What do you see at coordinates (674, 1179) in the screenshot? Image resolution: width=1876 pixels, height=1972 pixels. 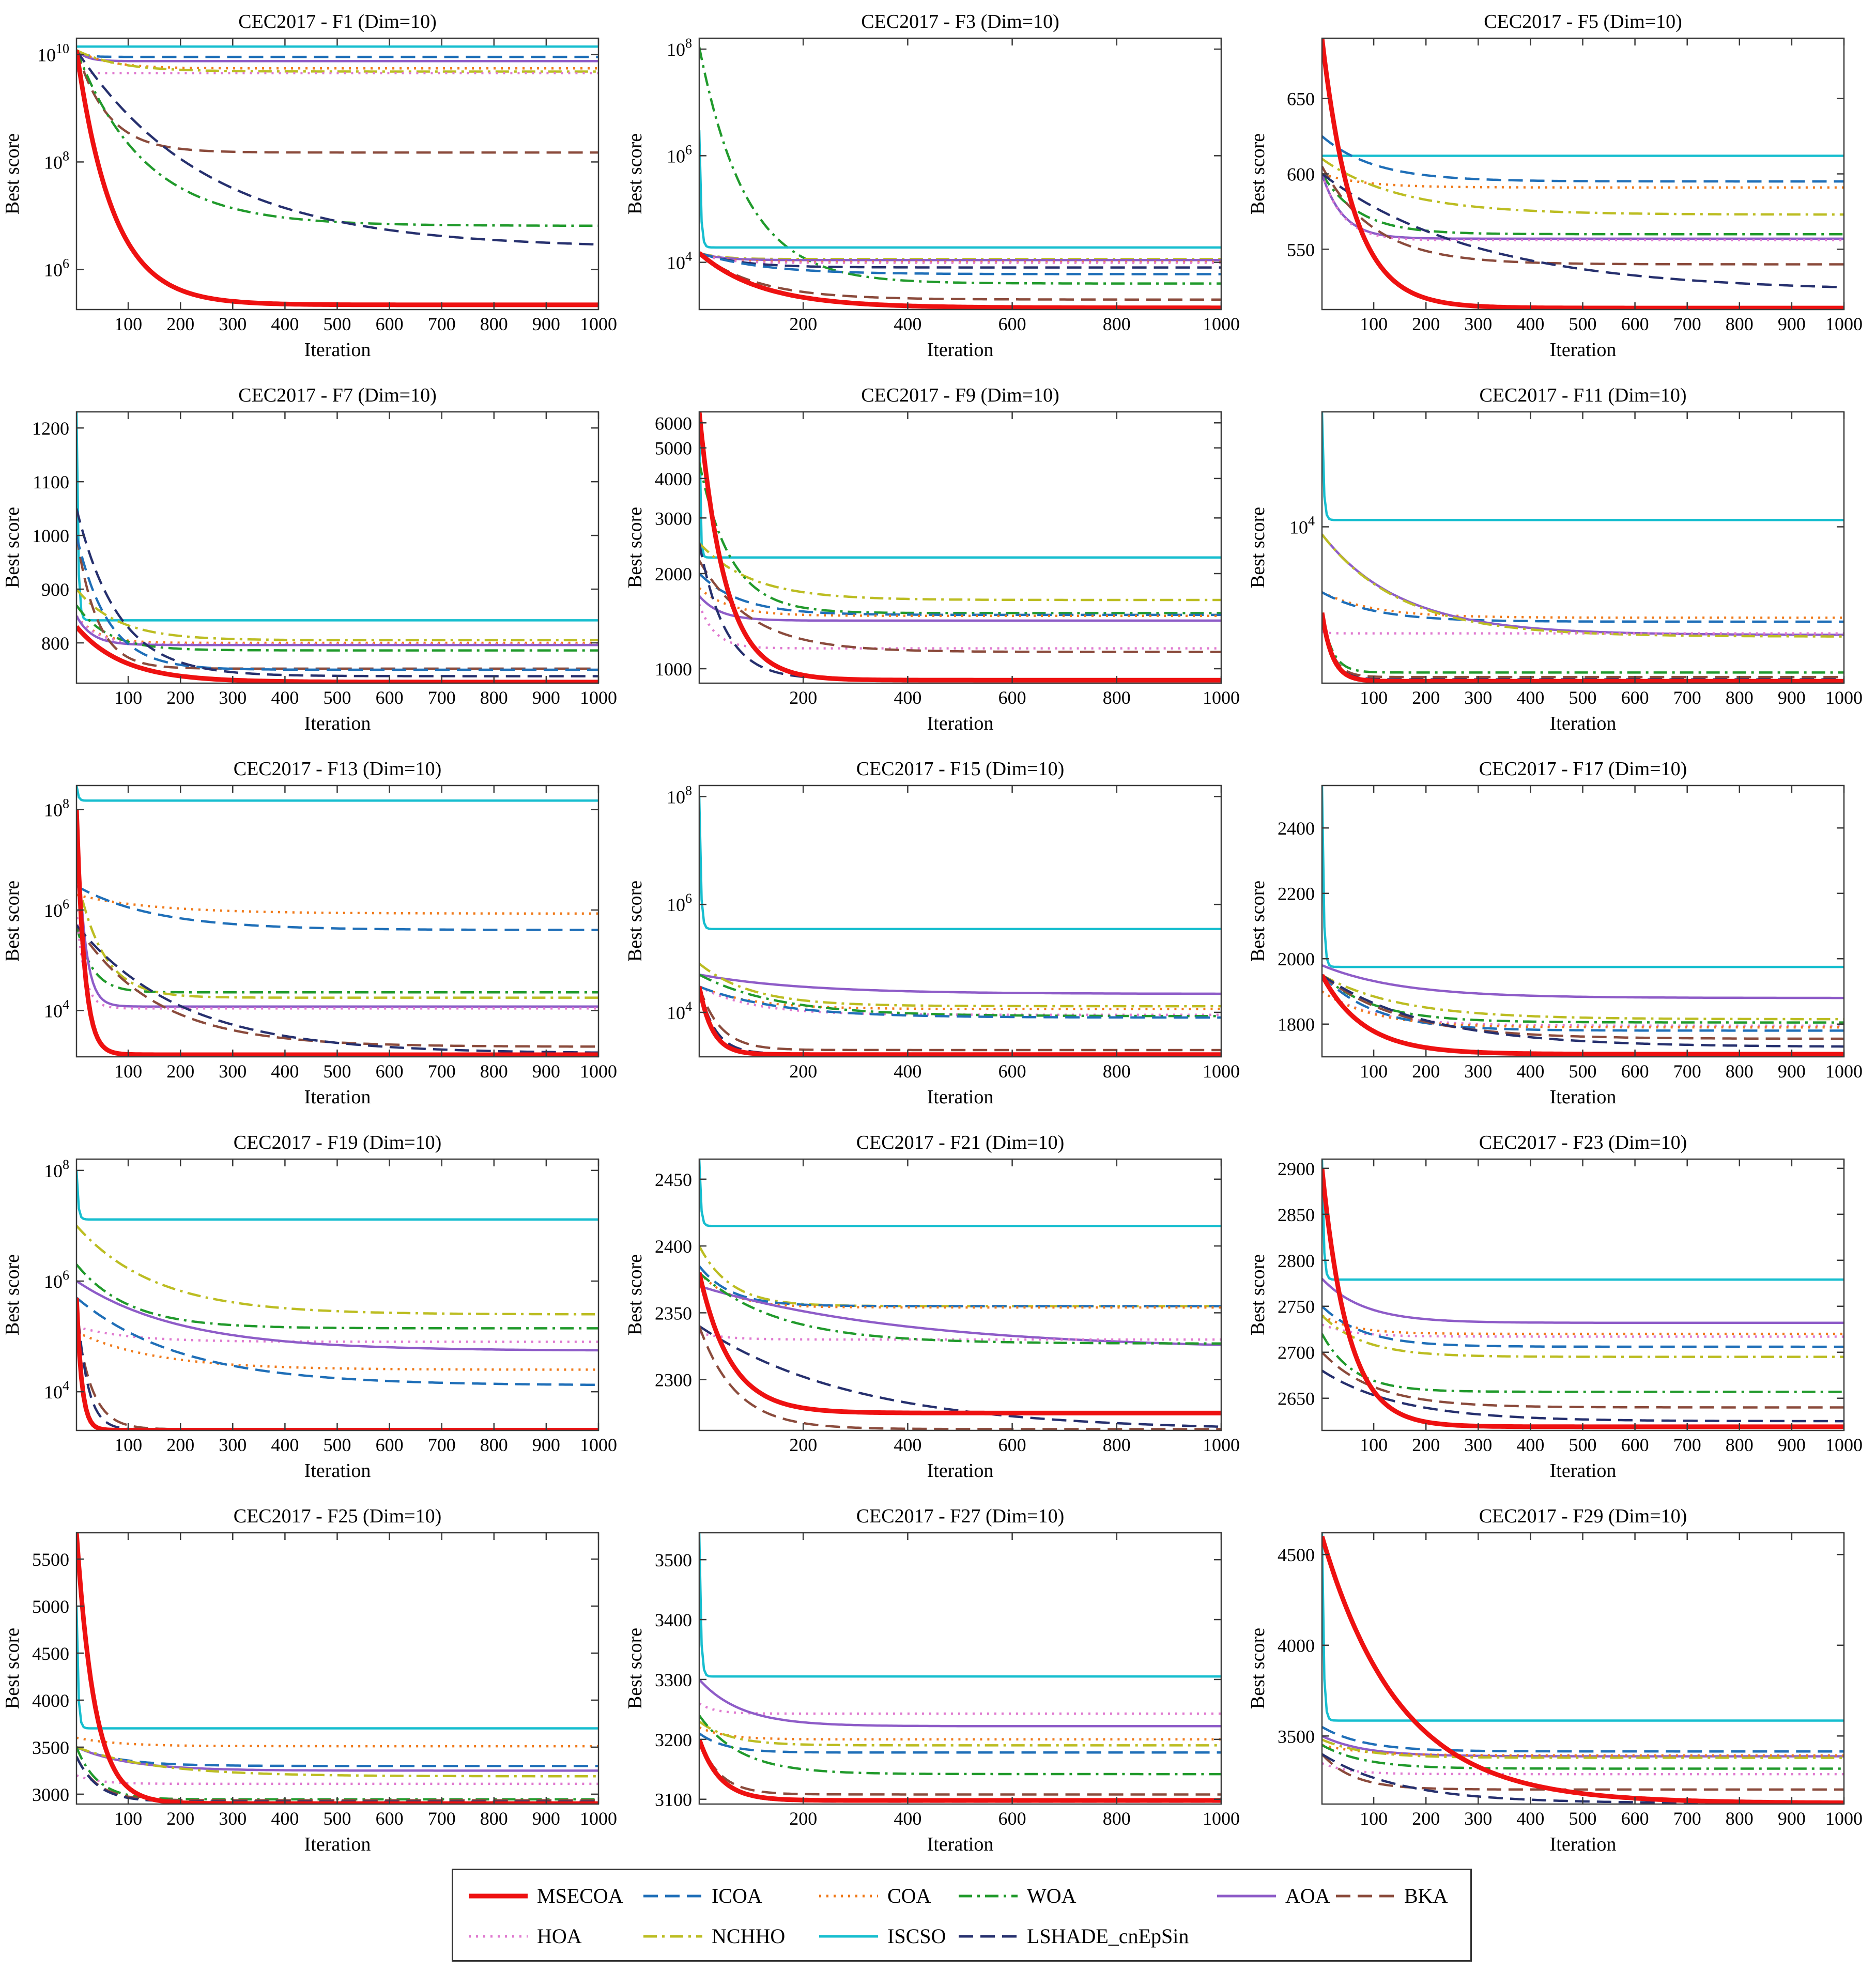 I see `y-tick-label: 2450` at bounding box center [674, 1179].